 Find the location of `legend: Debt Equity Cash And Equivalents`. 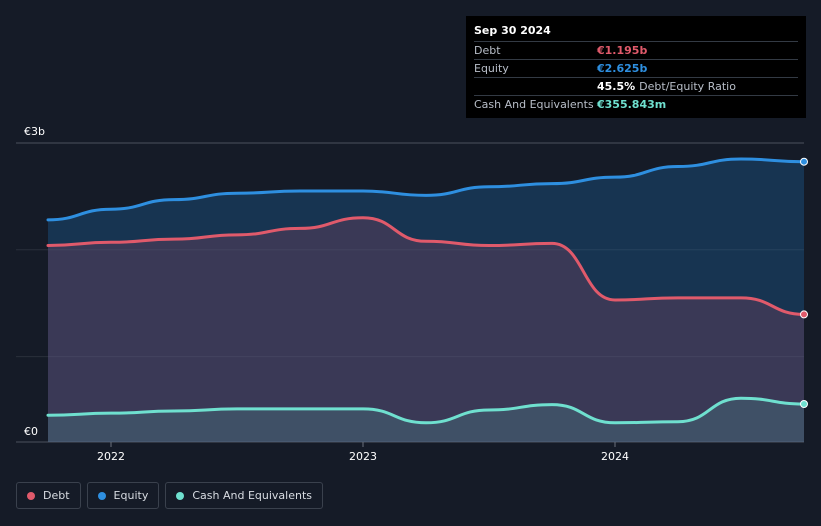

legend: Debt Equity Cash And Equivalents is located at coordinates (172, 495).